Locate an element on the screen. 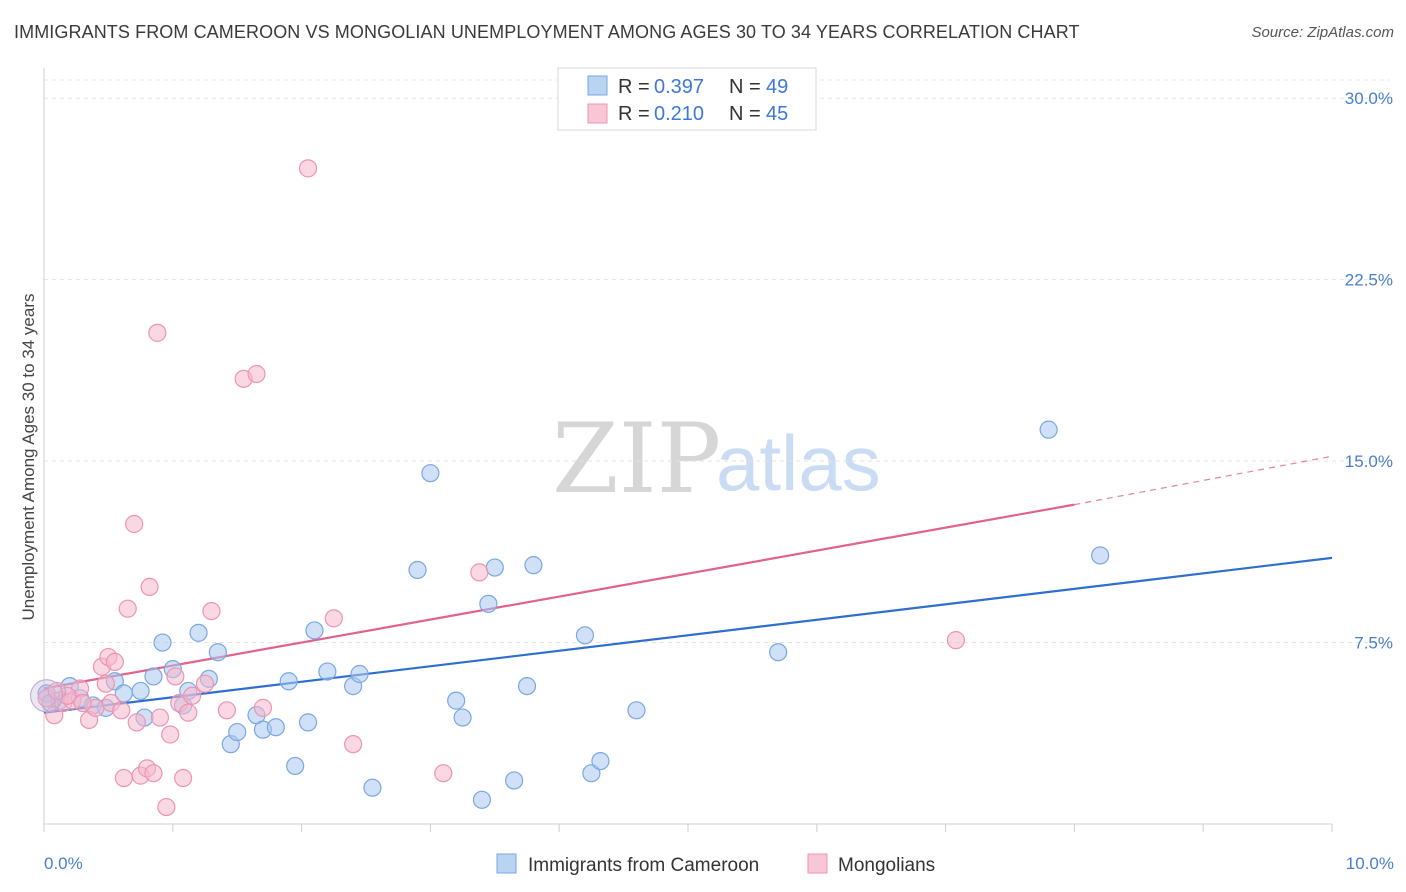  legend-r-label-mongolians: R = is located at coordinates (634, 114).